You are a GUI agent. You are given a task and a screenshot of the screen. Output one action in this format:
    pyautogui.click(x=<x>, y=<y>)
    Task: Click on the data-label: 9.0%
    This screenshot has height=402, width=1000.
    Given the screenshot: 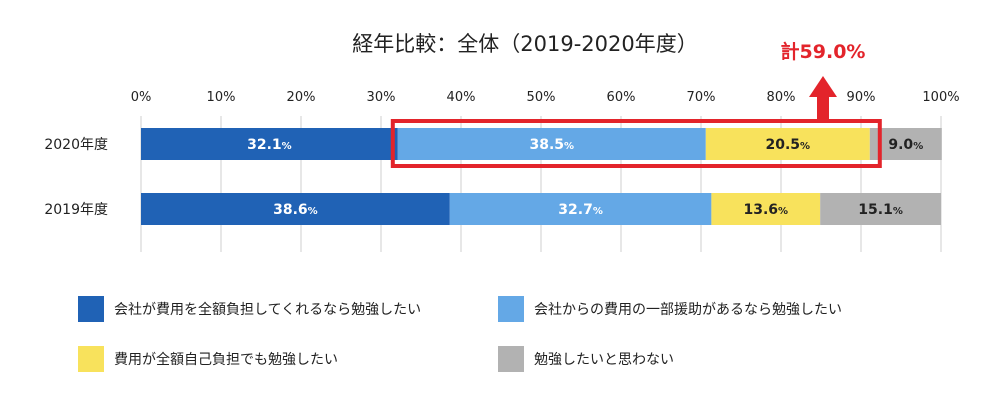 What is the action you would take?
    pyautogui.click(x=905, y=145)
    